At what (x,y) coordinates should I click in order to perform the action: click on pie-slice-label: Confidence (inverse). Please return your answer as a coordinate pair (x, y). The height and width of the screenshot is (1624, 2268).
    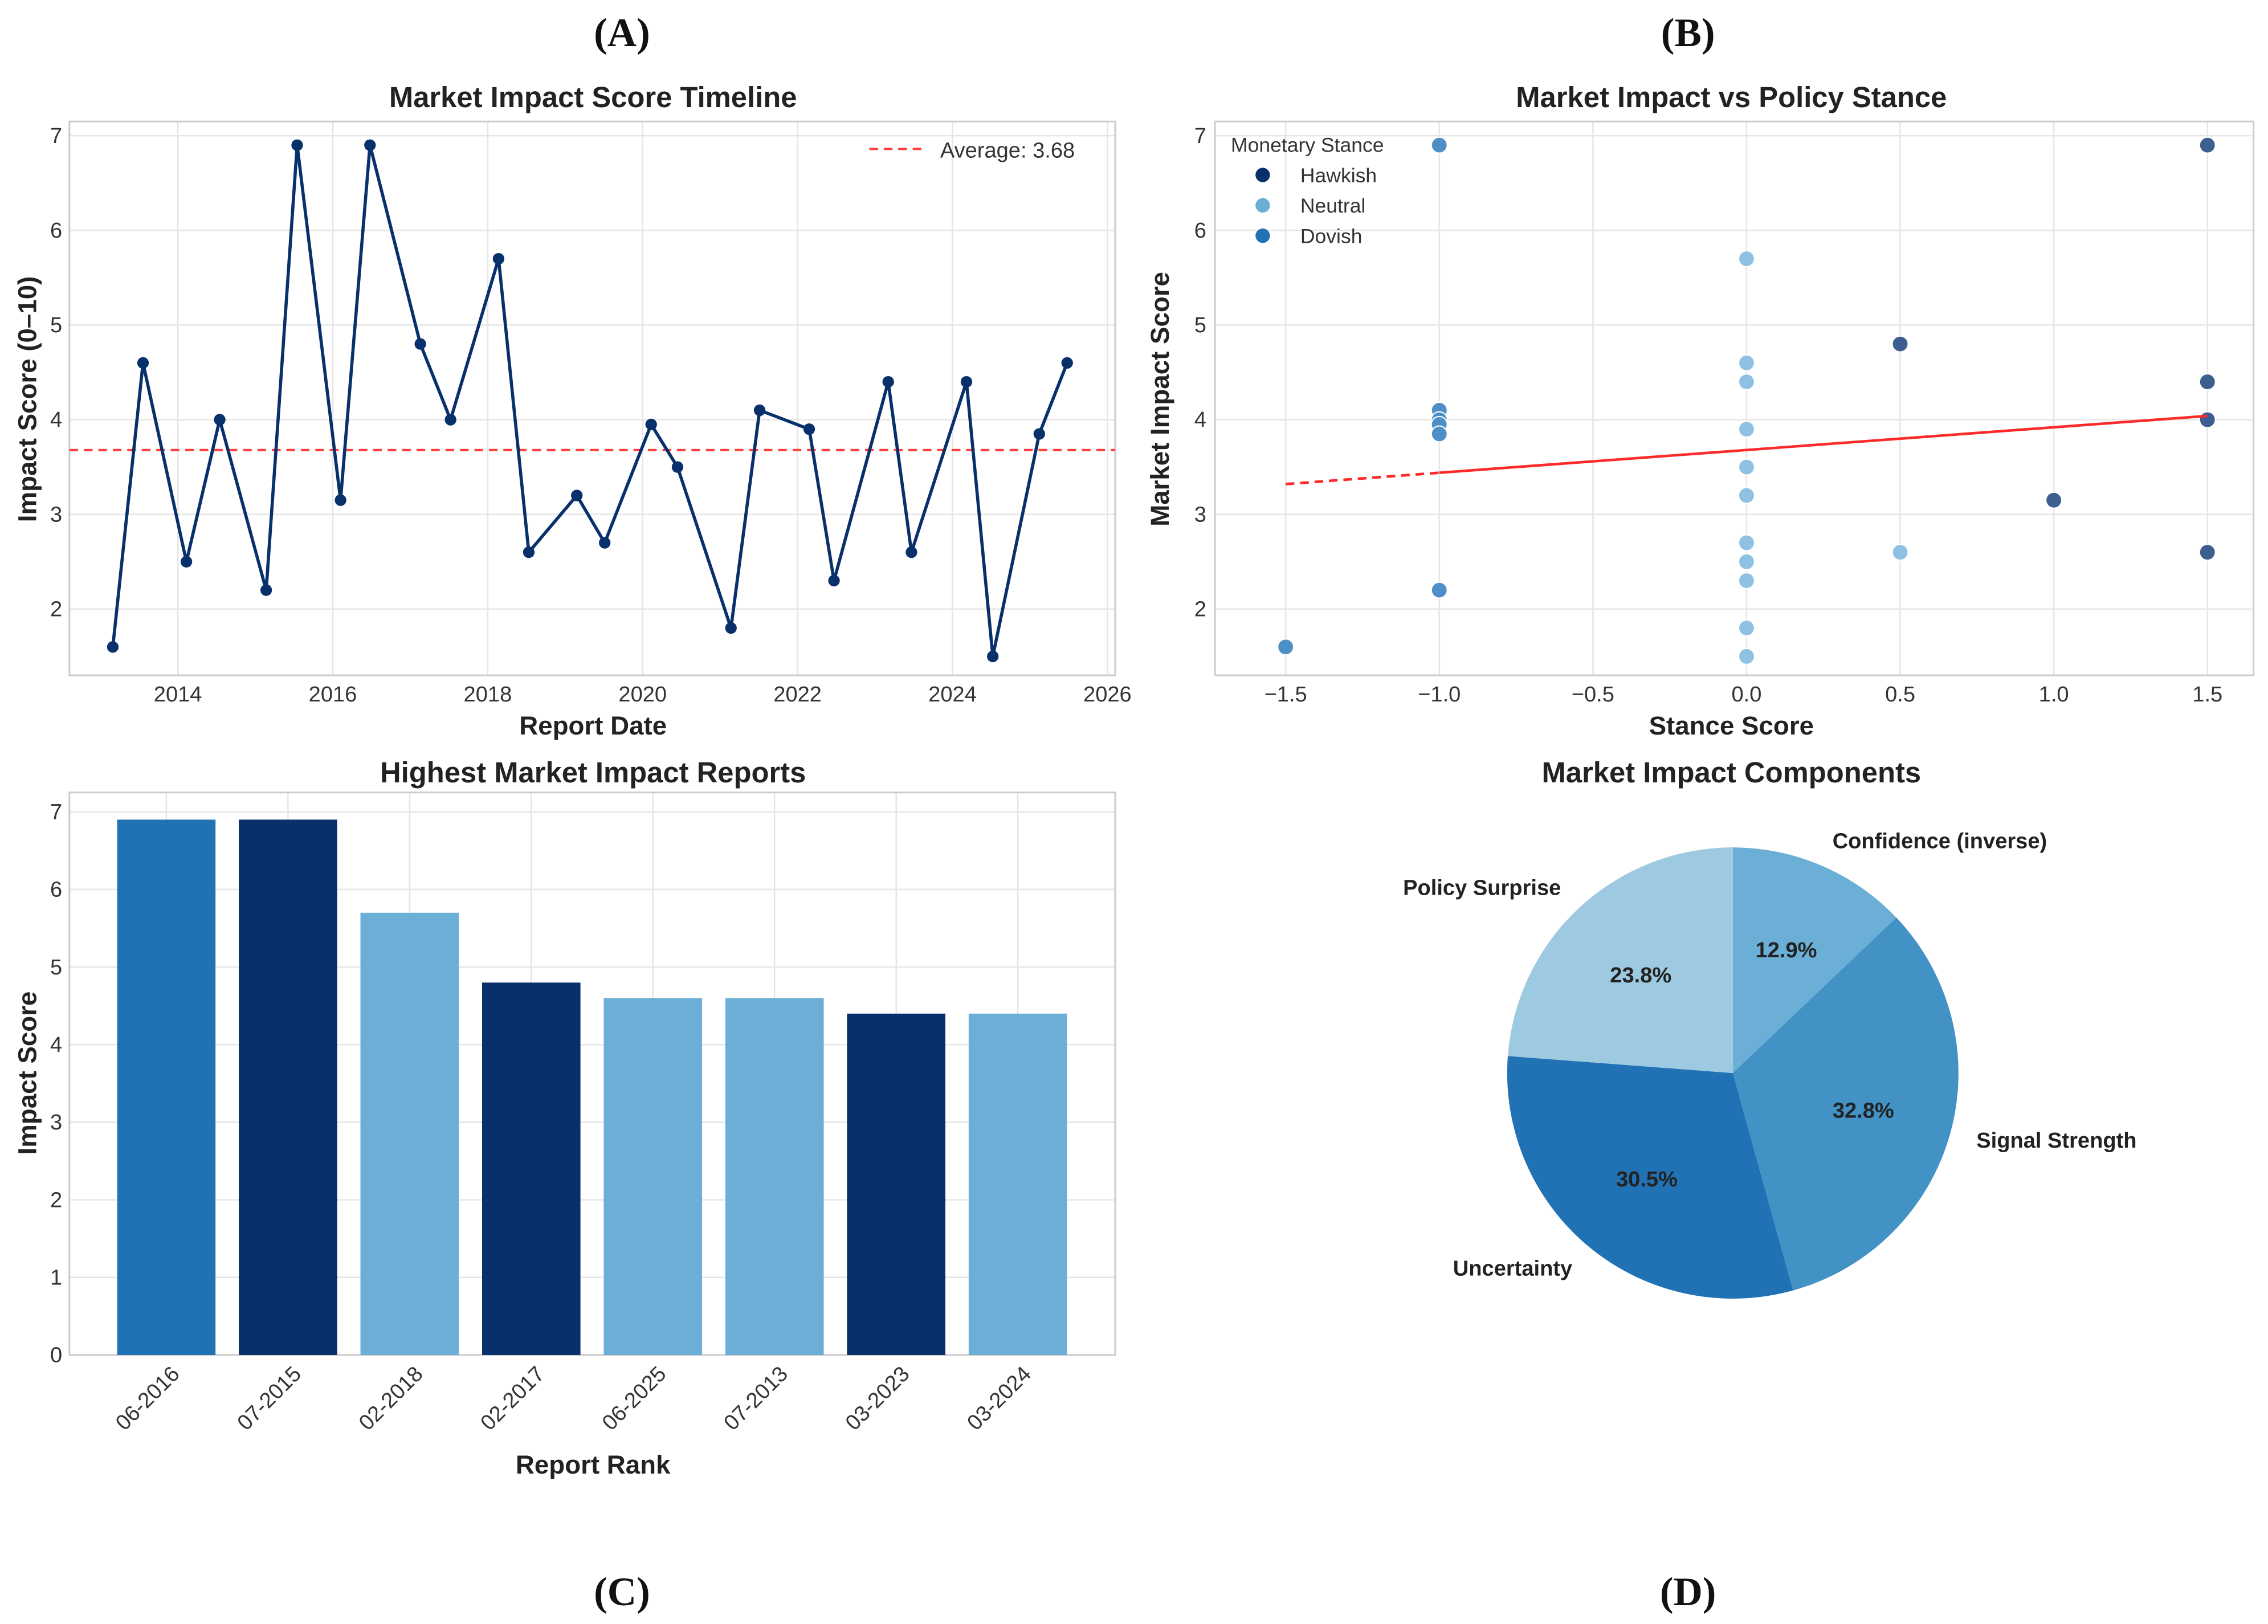
    Looking at the image, I should click on (1940, 841).